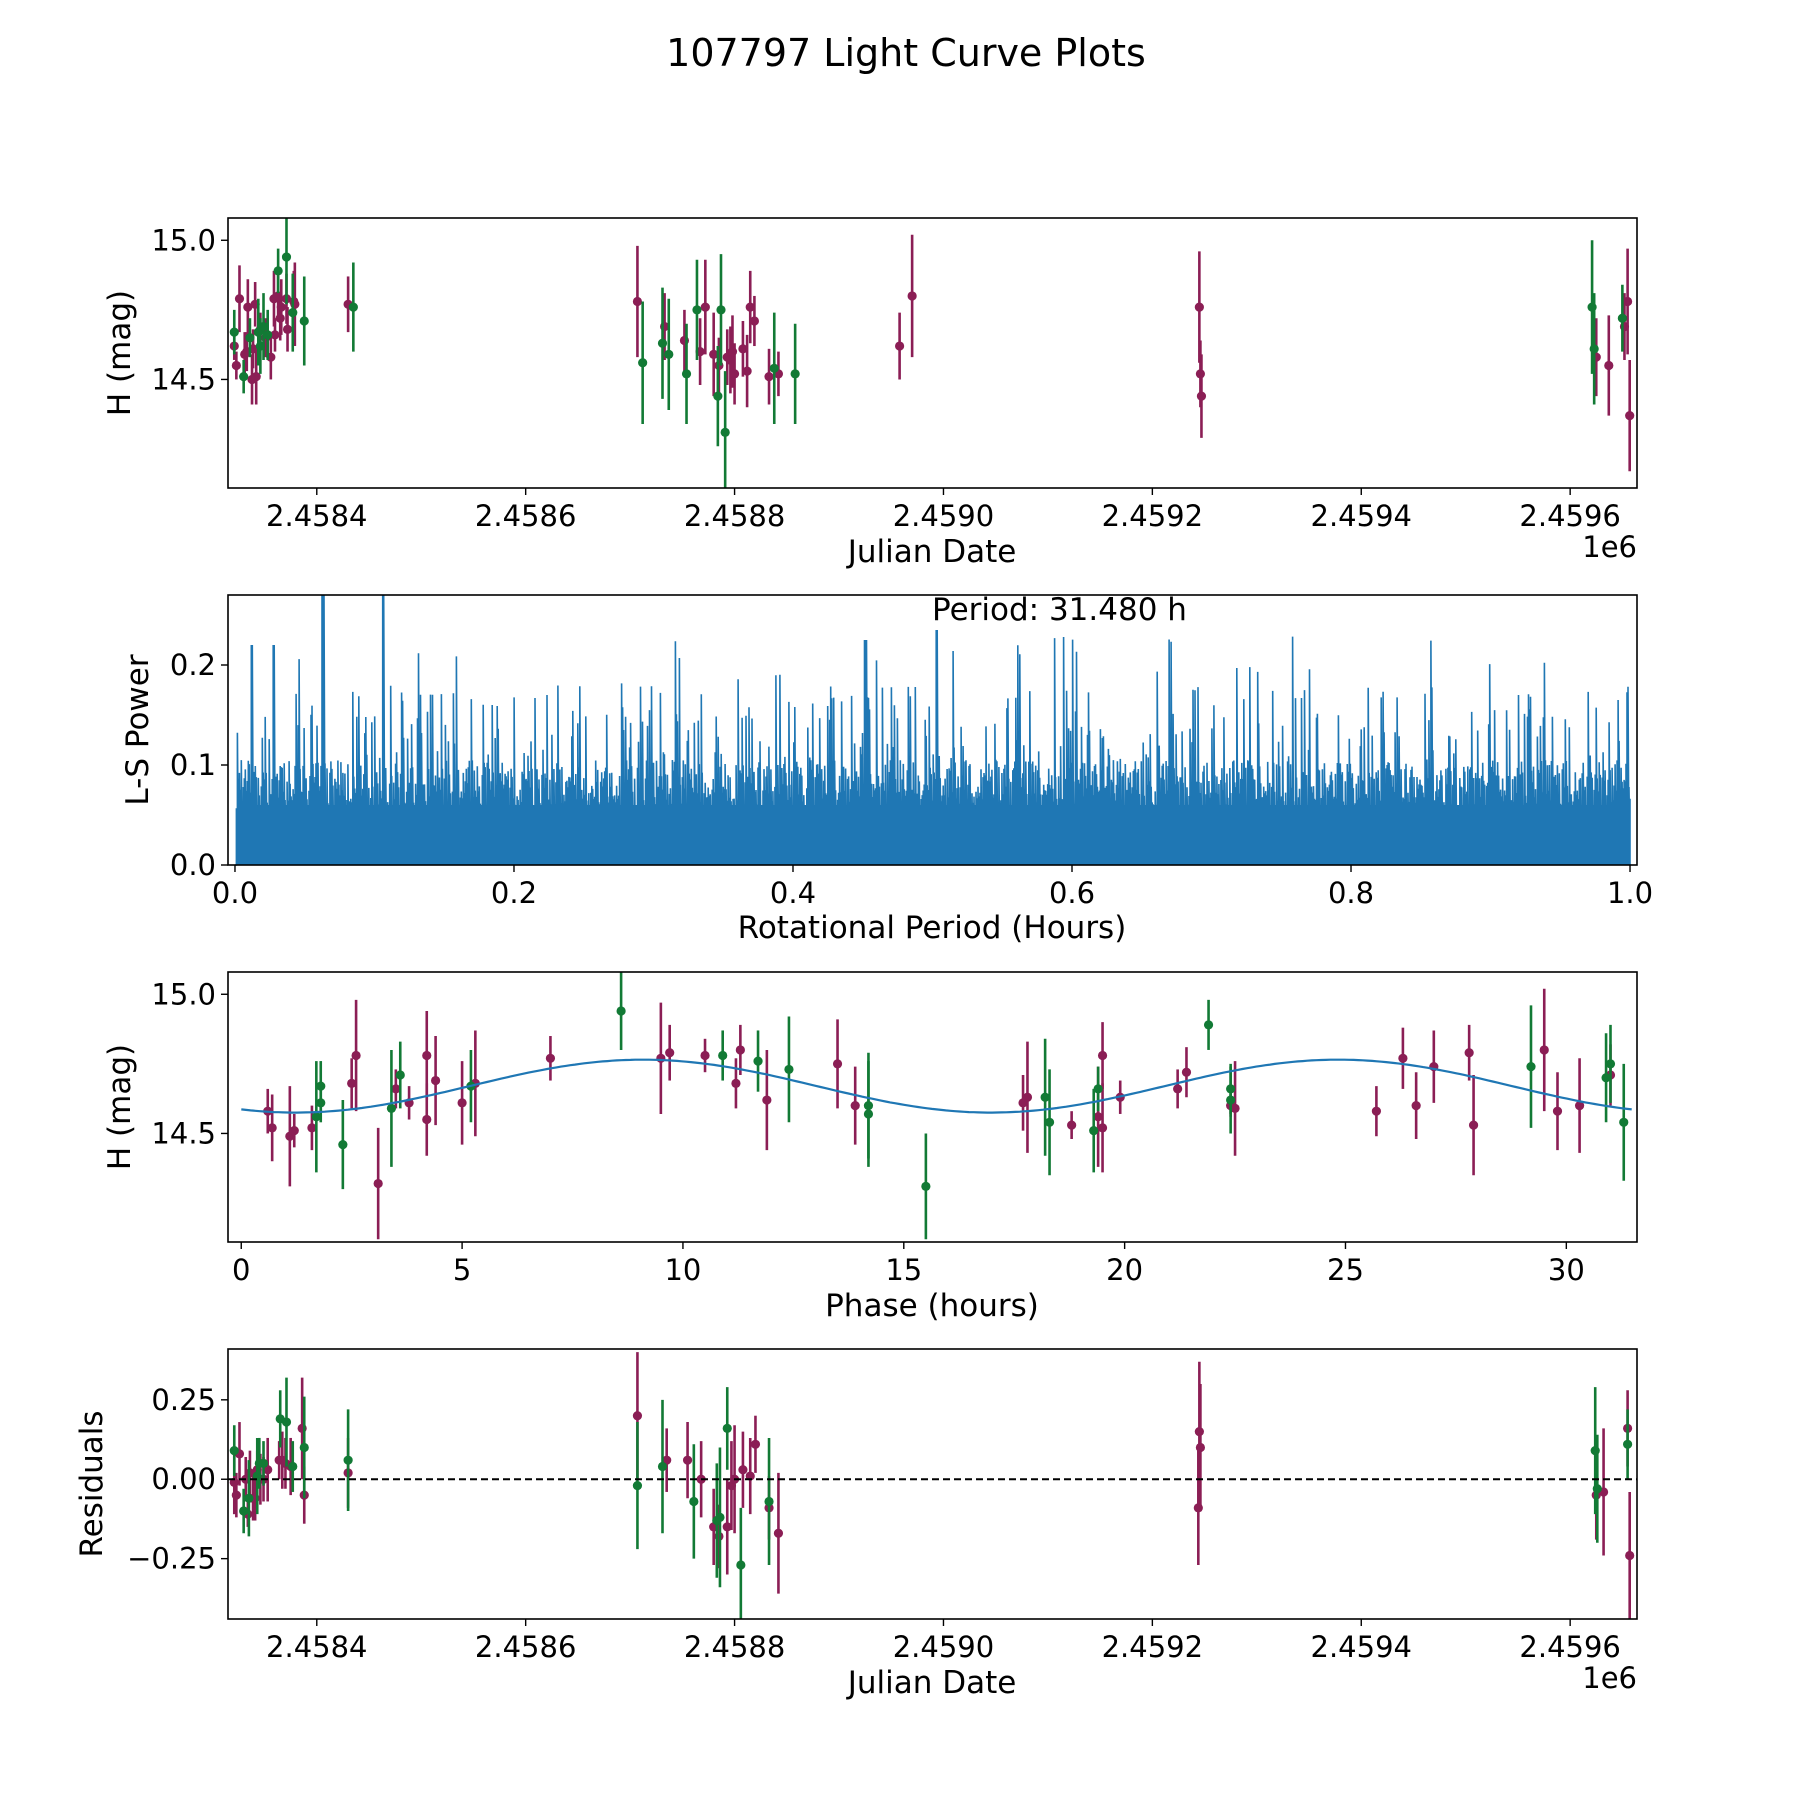 The width and height of the screenshot is (1800, 1800). What do you see at coordinates (514, 893) in the screenshot?
I see `periodogram-xtick-label: 0.2` at bounding box center [514, 893].